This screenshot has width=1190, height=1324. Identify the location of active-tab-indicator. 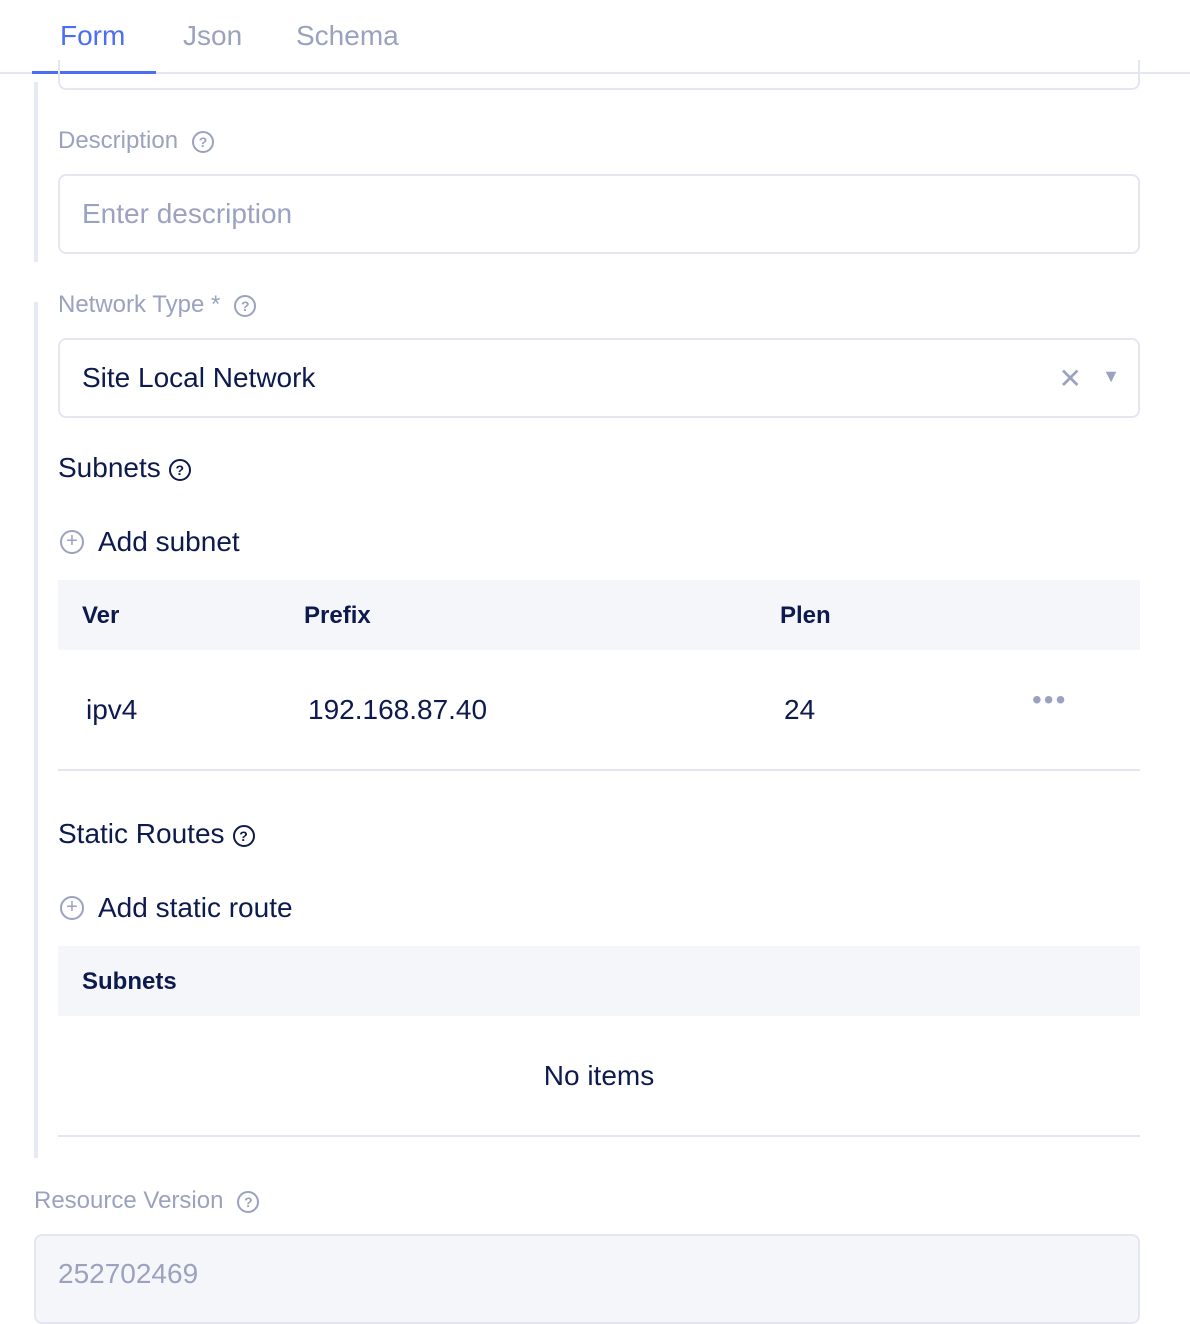
(94, 72).